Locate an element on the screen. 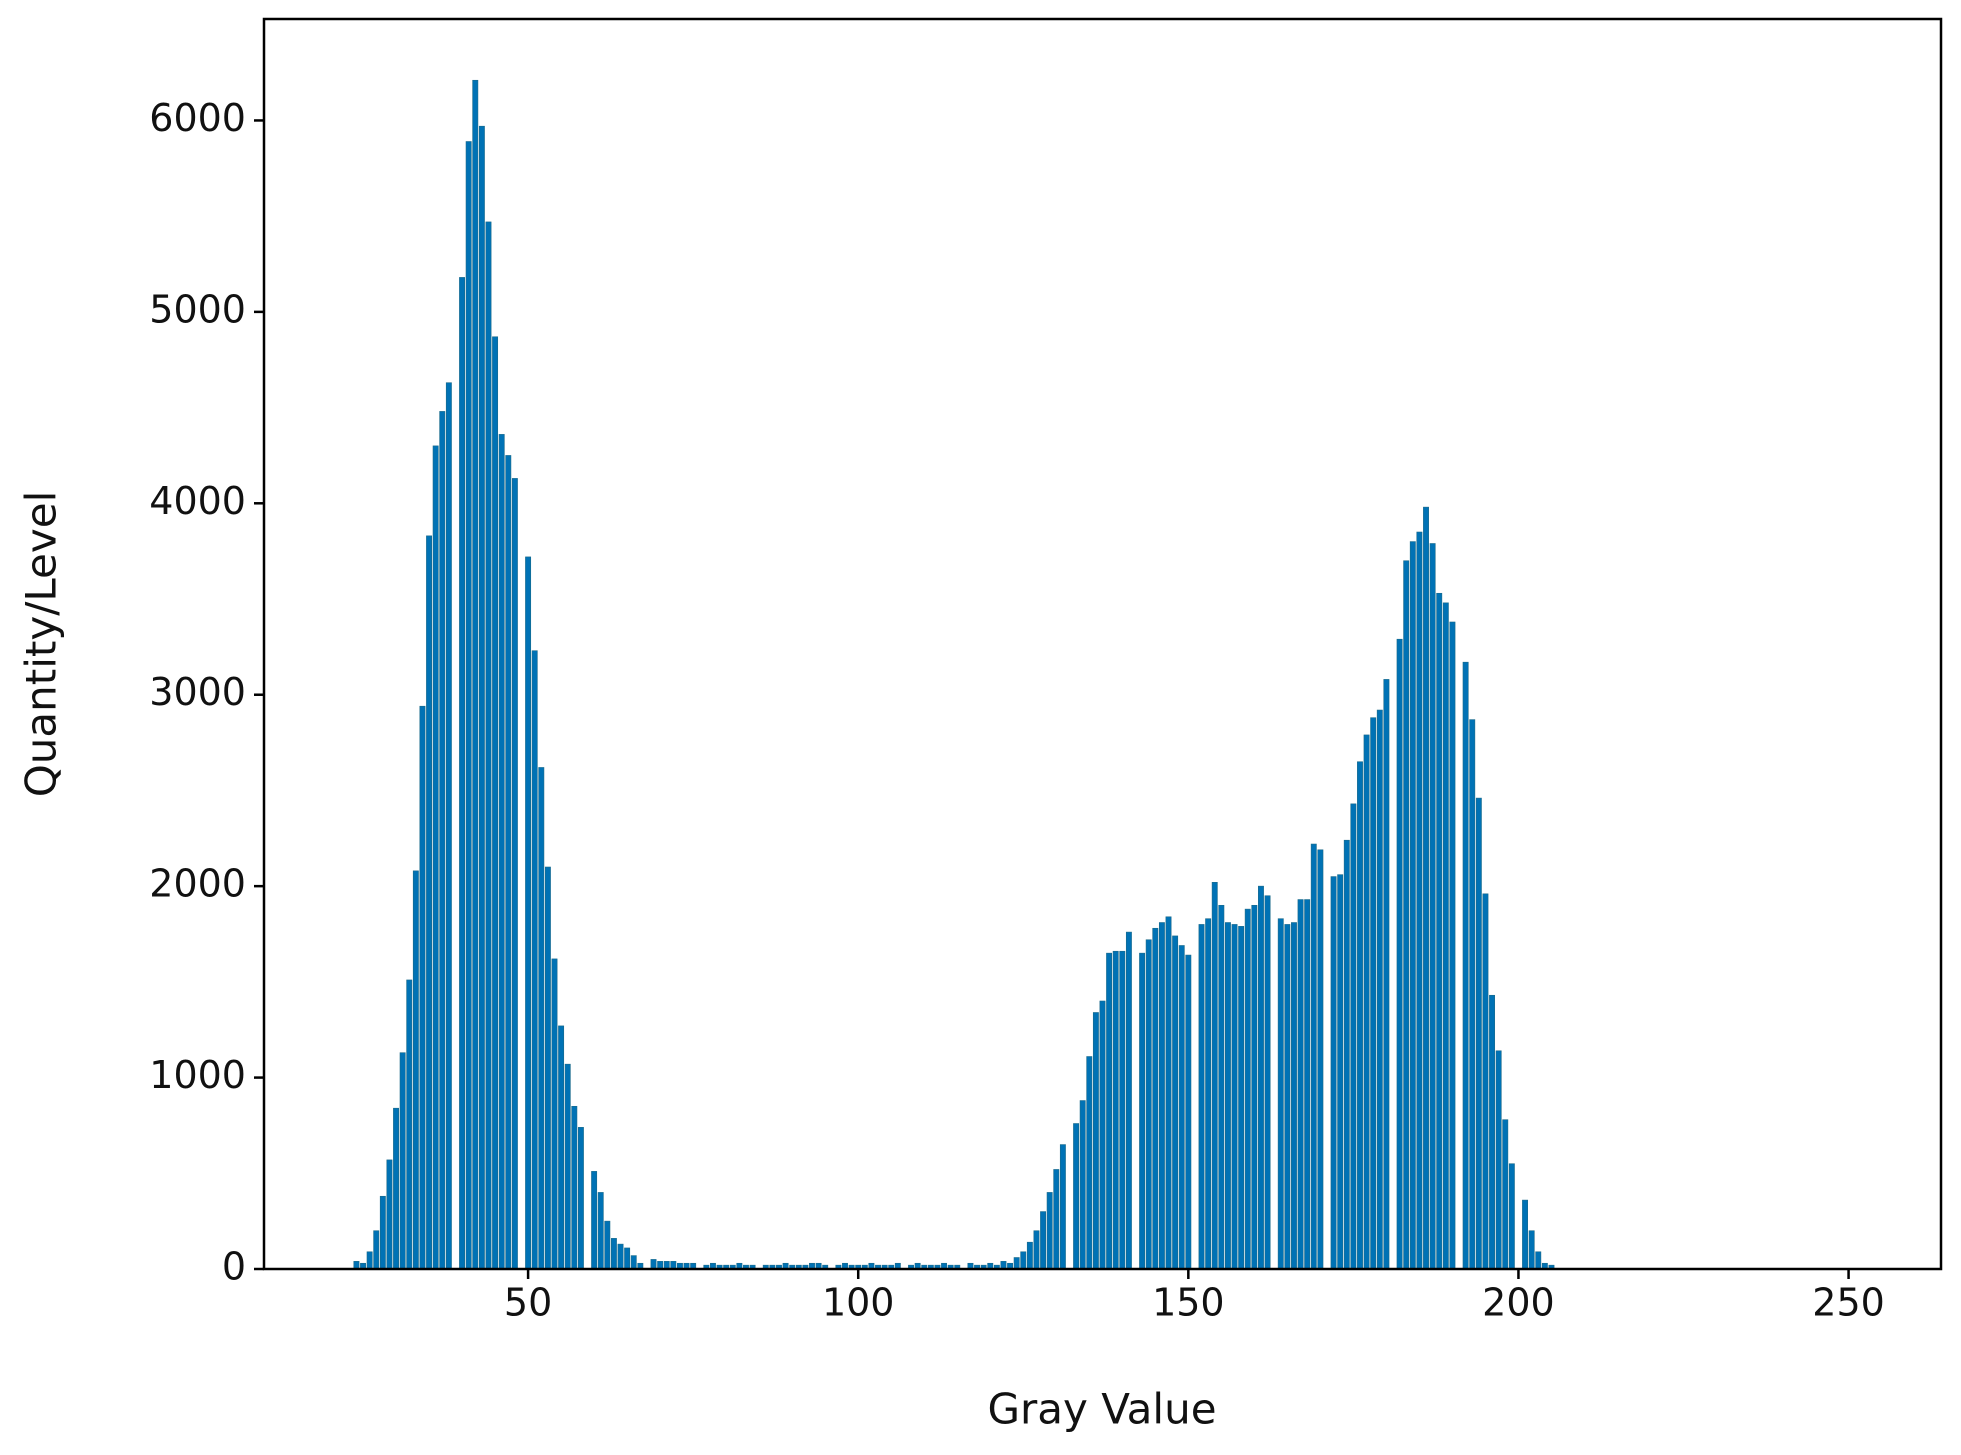  y-tick-label: 3000 is located at coordinates (197, 692).